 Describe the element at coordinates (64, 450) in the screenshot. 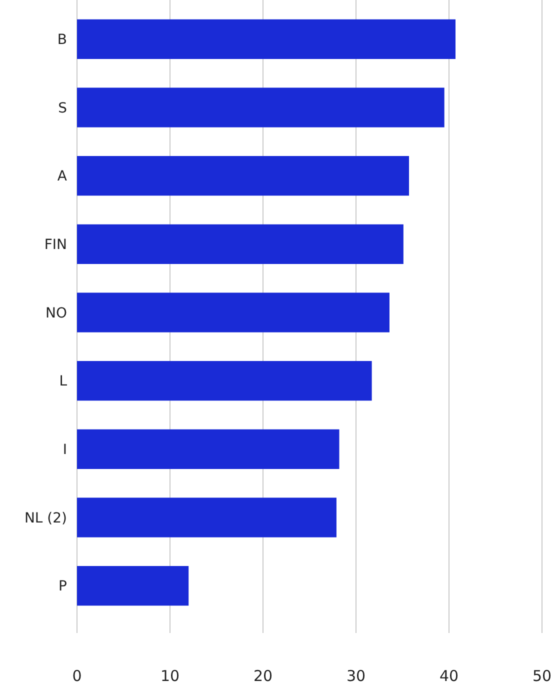

I see `y-tick-label: I` at that location.